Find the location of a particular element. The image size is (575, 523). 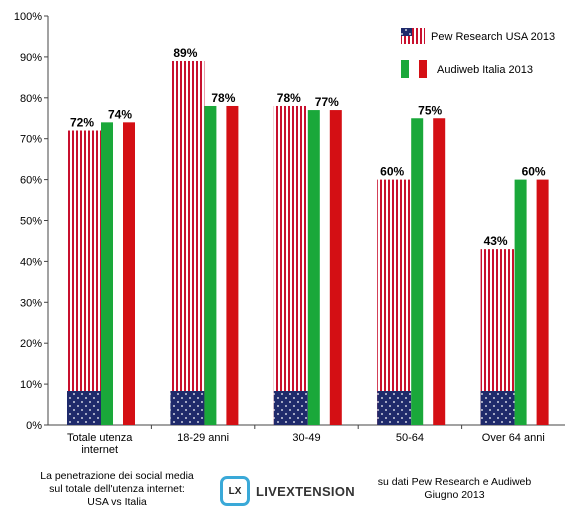

logo-badge: LX is located at coordinates (235, 491).